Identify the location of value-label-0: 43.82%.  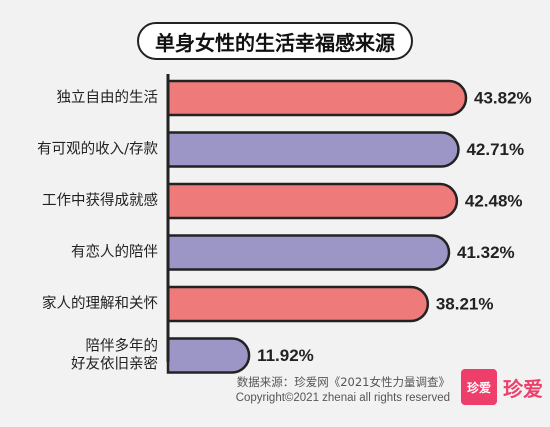
(503, 98).